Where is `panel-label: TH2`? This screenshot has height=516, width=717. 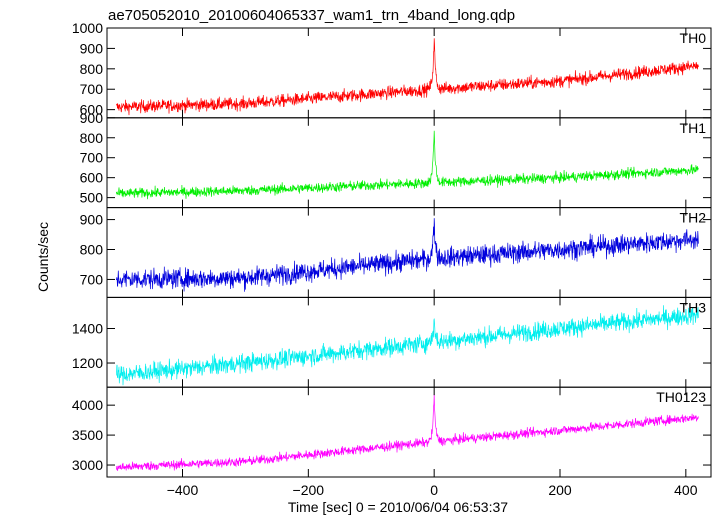 panel-label: TH2 is located at coordinates (693, 218).